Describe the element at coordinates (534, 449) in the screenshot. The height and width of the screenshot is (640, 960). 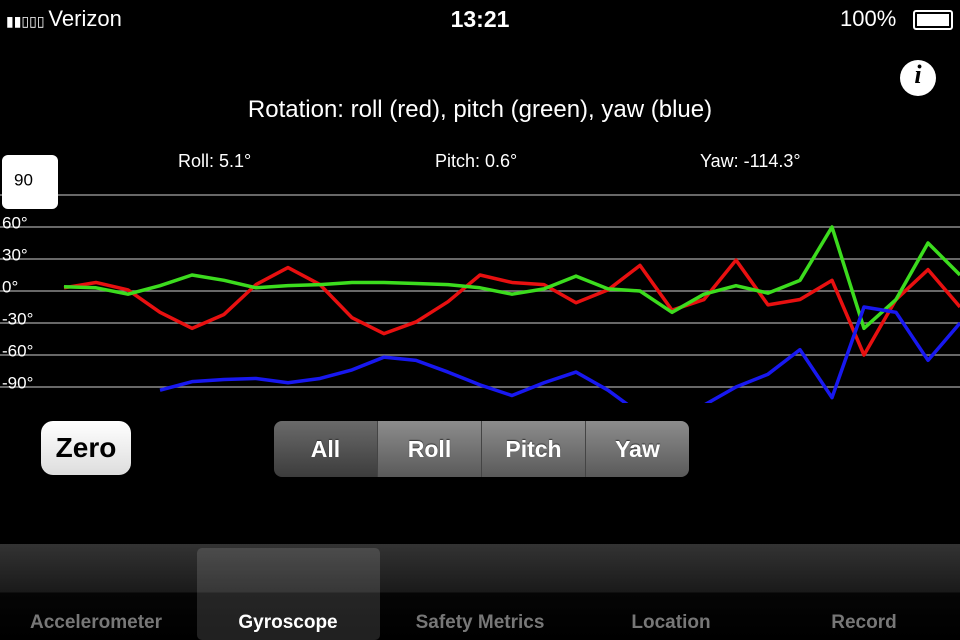
I see `segment-button: Pitch` at that location.